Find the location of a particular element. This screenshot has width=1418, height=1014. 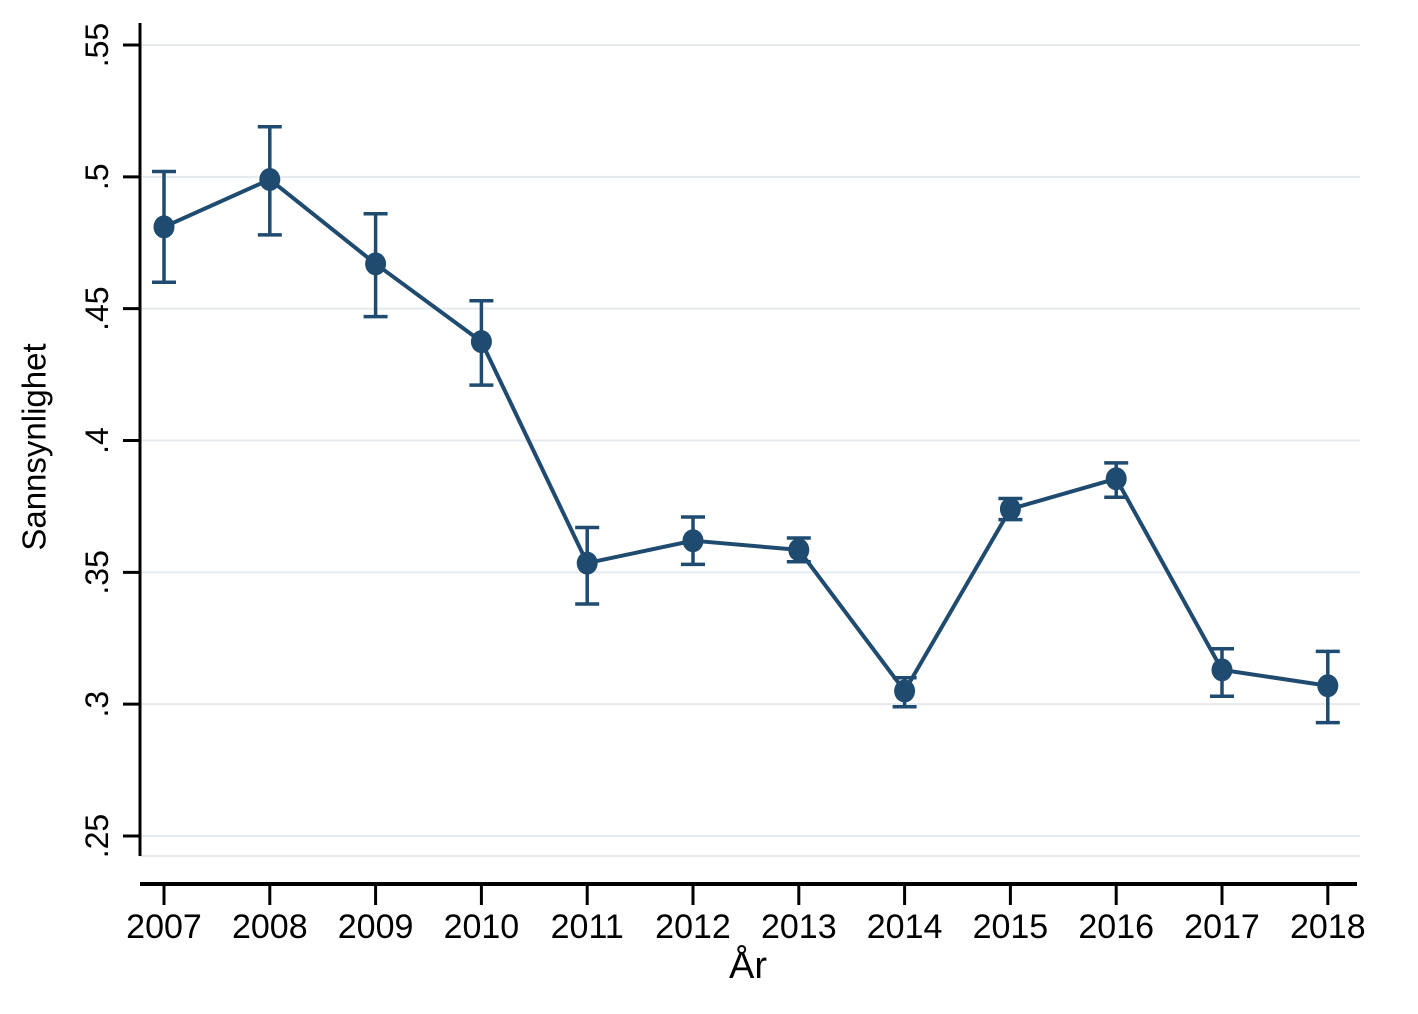

x-tick-label-2016: 2016 is located at coordinates (1116, 927).